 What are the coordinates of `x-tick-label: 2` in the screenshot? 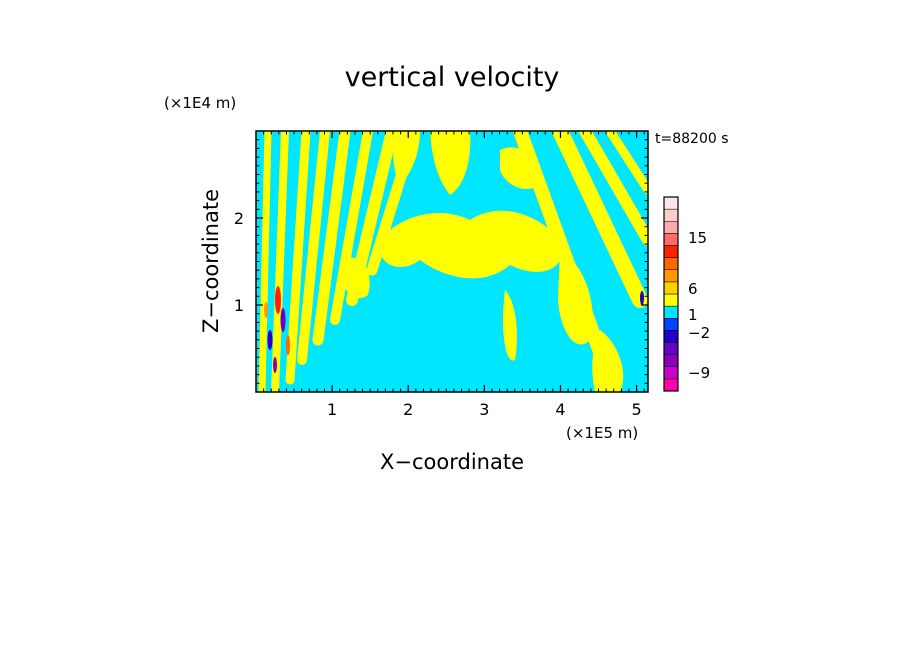 It's located at (408, 409).